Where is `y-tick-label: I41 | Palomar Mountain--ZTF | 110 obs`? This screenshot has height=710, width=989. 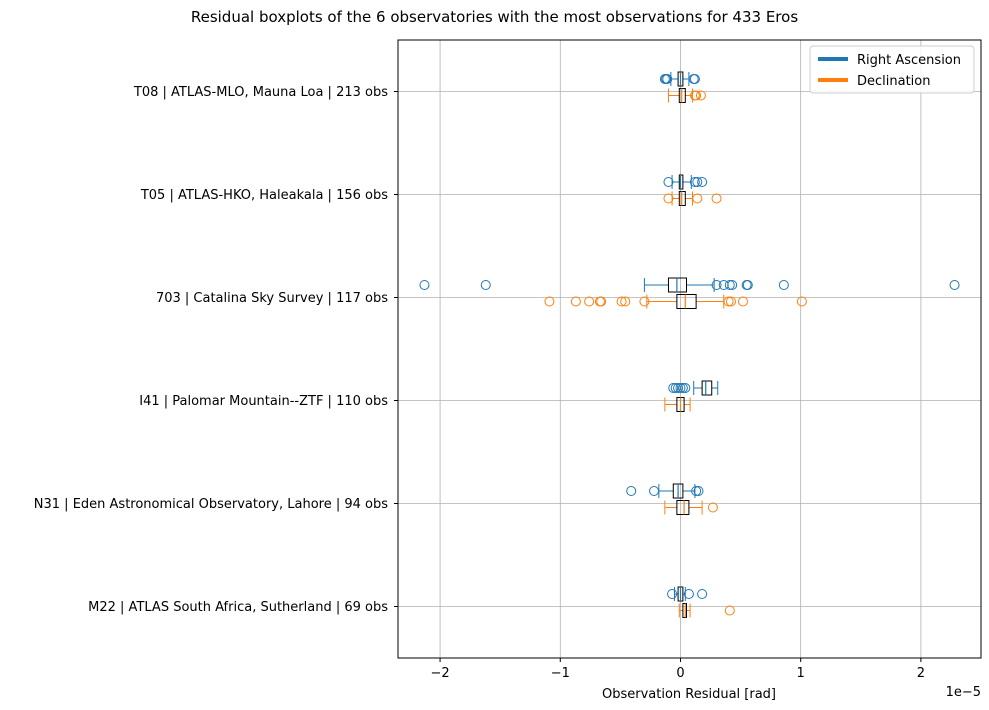 y-tick-label: I41 | Palomar Mountain--ZTF | 110 obs is located at coordinates (263, 401).